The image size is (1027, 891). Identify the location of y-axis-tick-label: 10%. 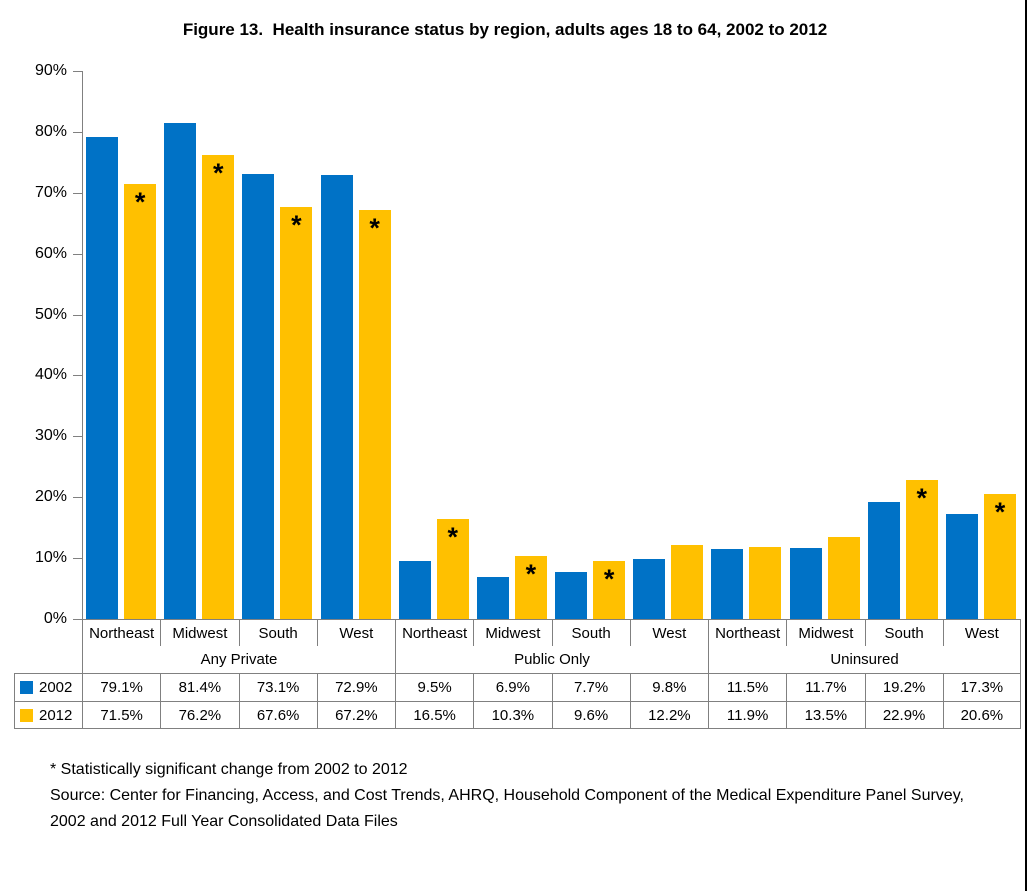
(50, 558).